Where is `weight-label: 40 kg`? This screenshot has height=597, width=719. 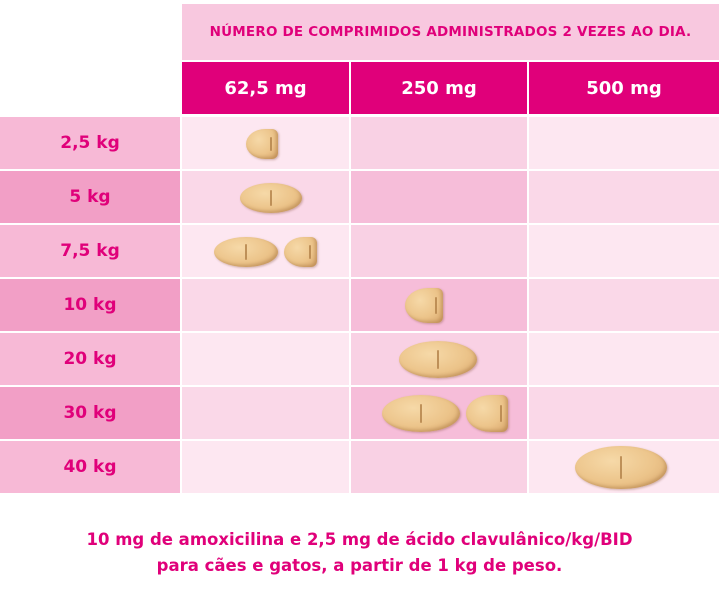
weight-label: 40 kg is located at coordinates (90, 467).